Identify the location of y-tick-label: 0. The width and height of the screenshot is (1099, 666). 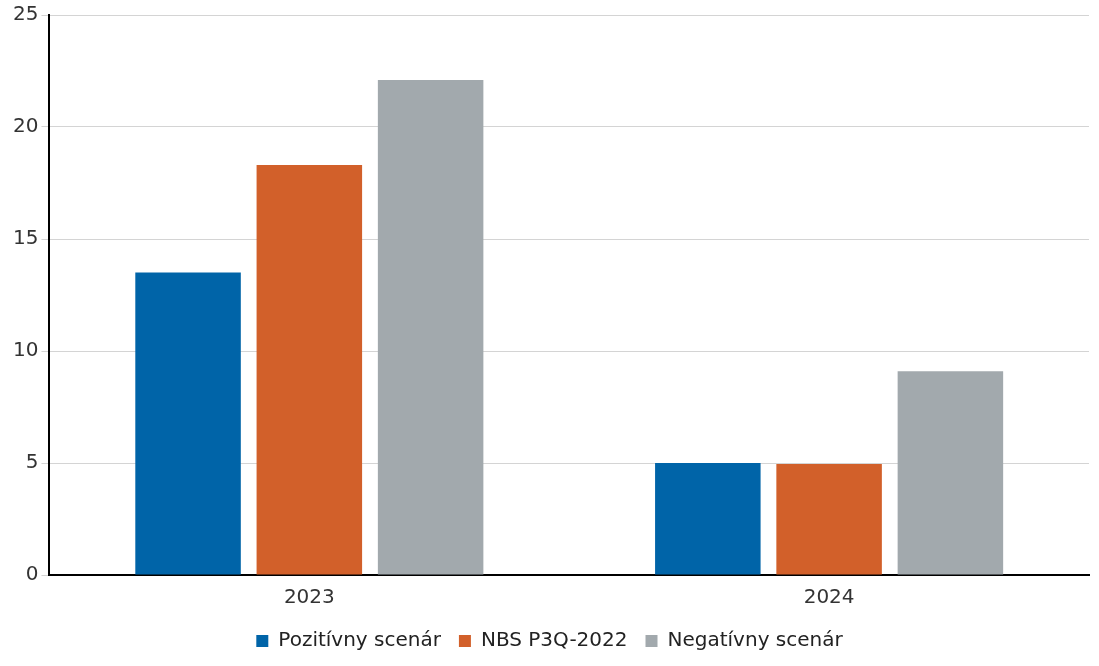
(32, 573).